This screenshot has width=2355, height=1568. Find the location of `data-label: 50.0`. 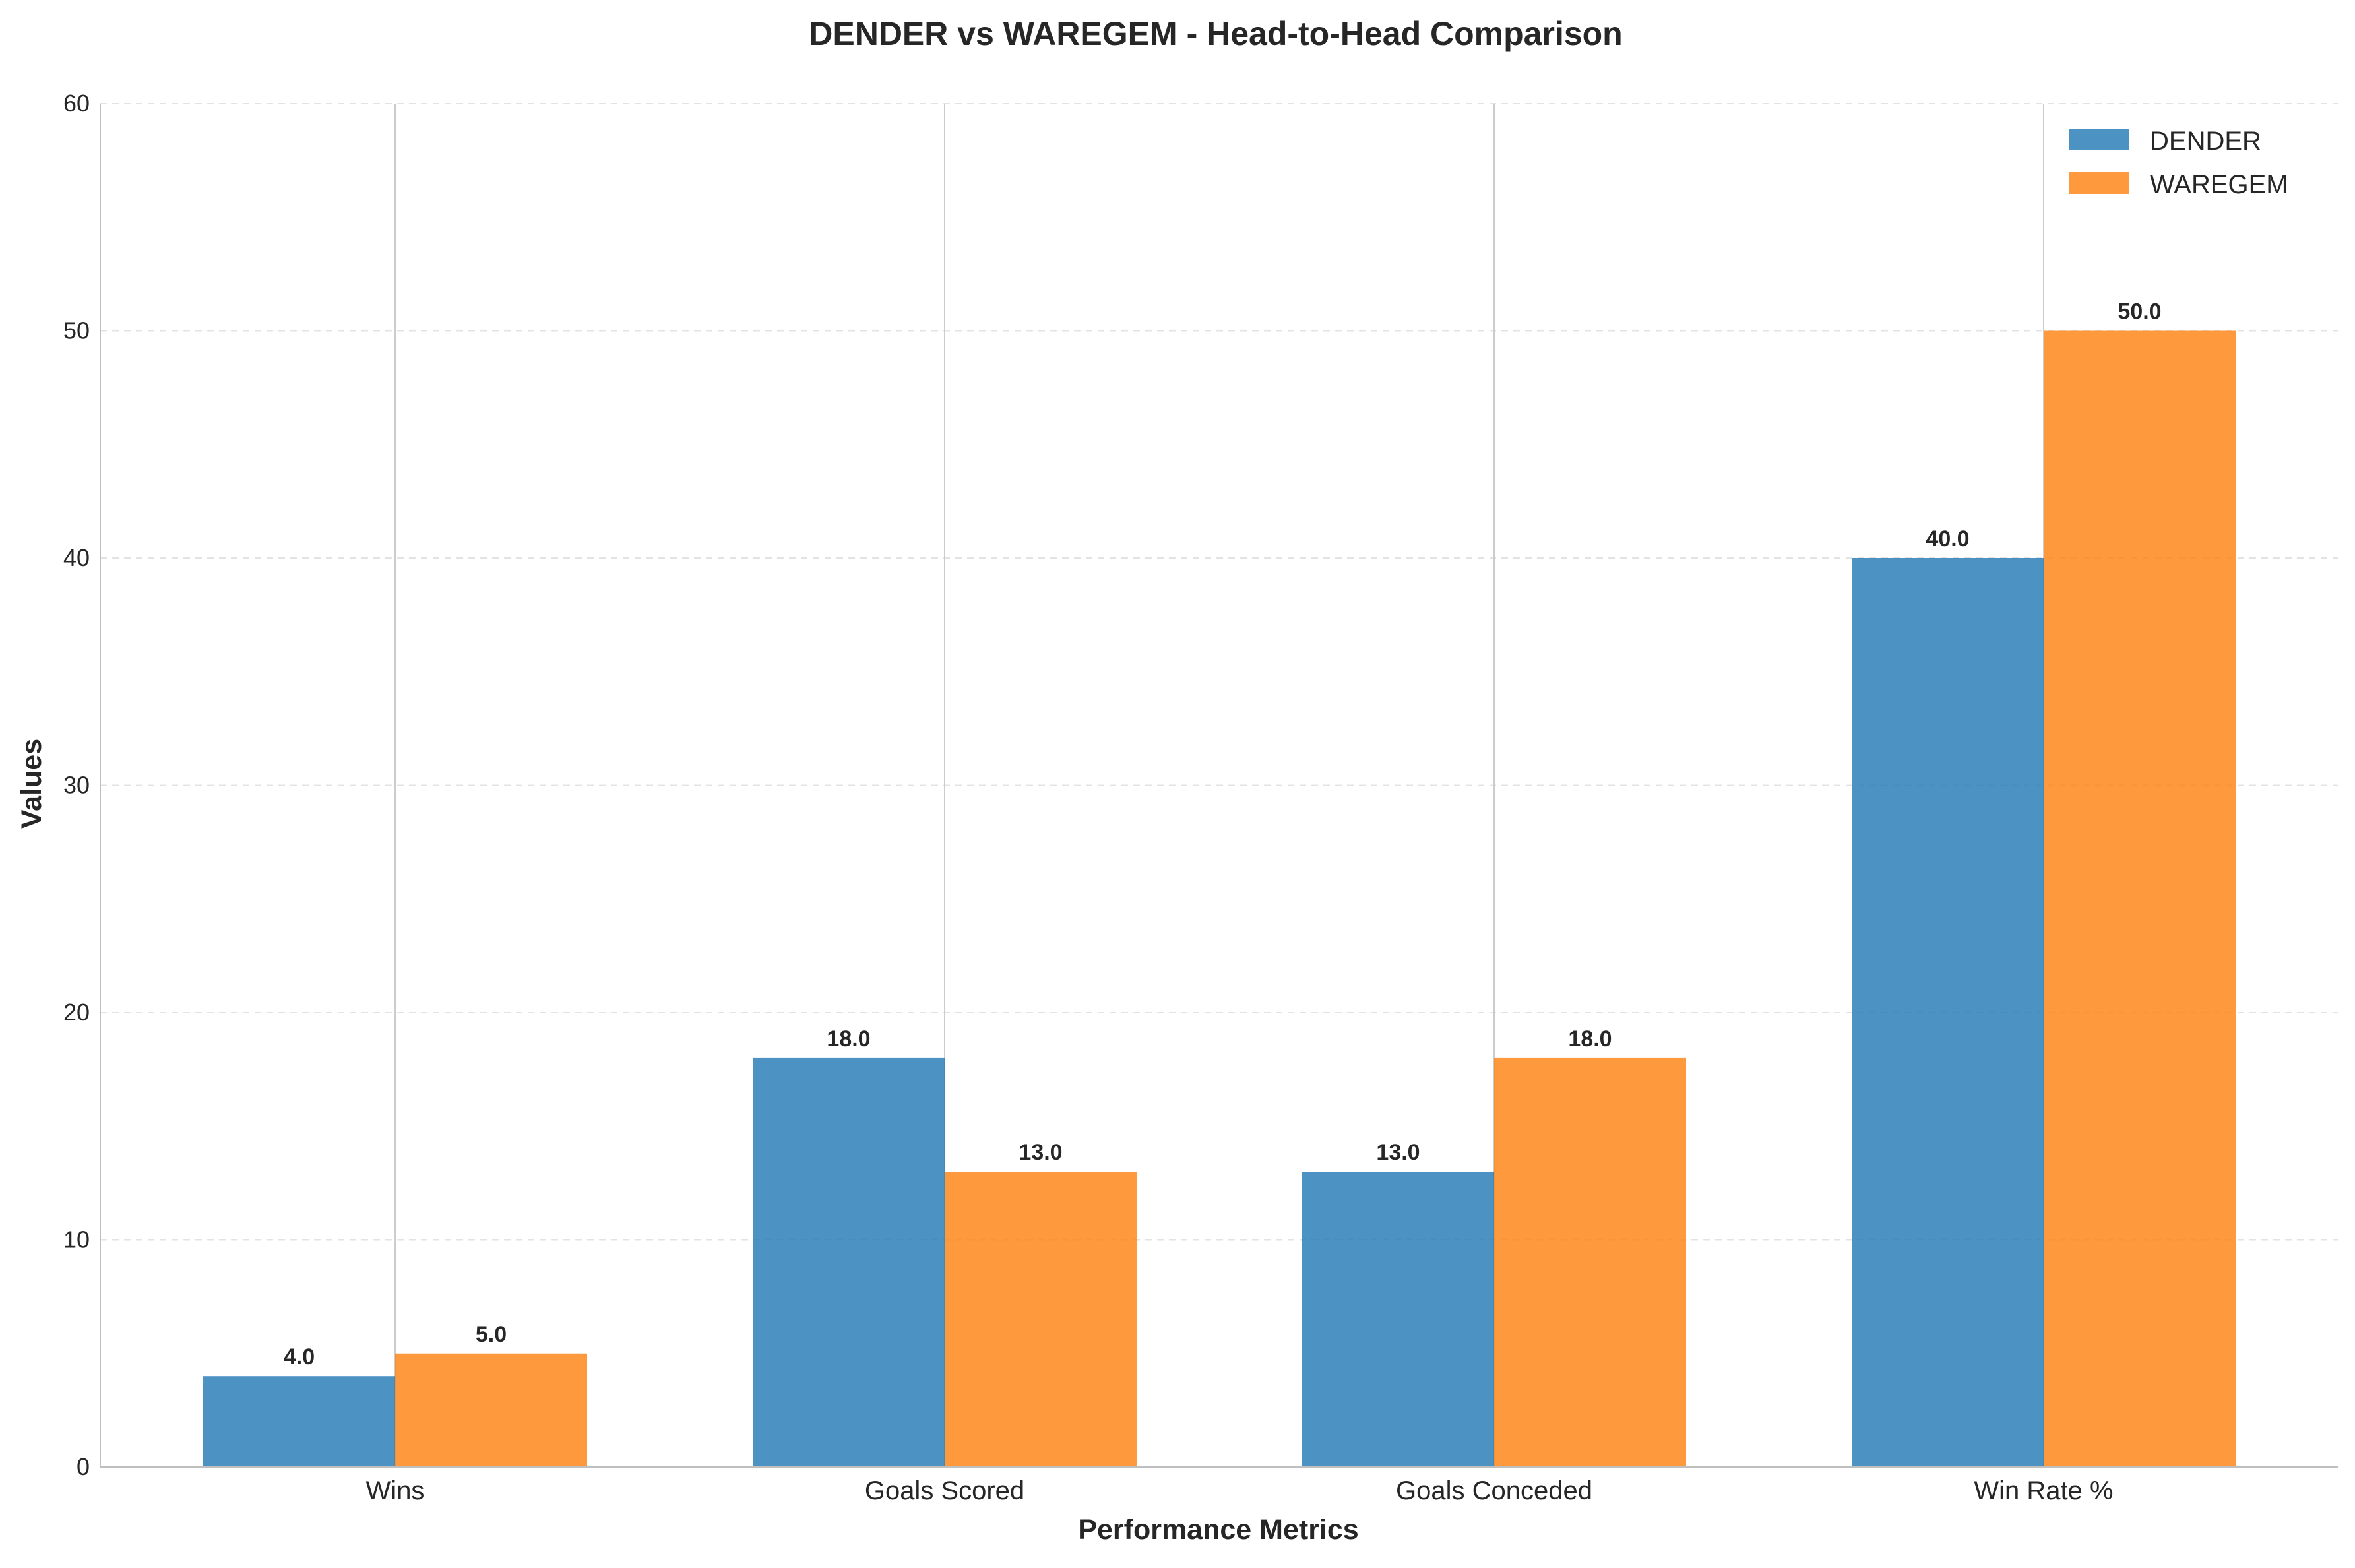

data-label: 50.0 is located at coordinates (2139, 312).